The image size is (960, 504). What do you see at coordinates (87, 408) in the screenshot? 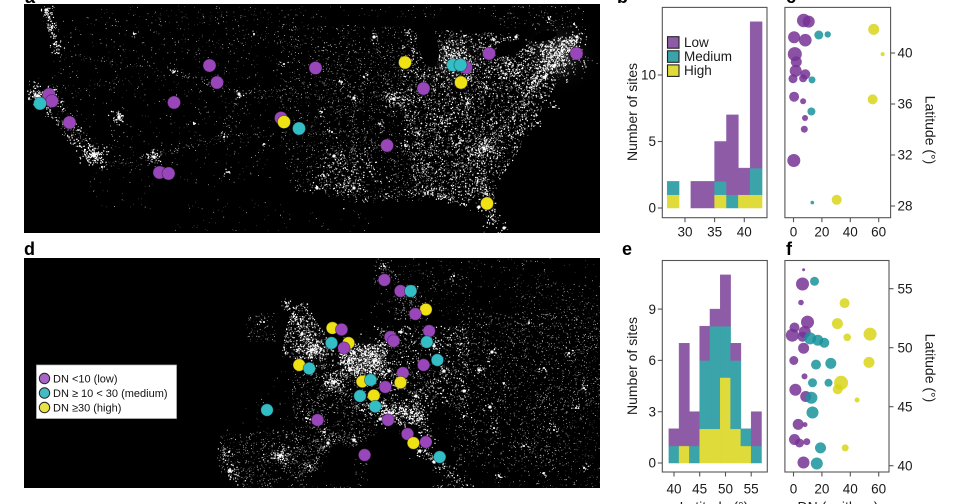
I see `svg-text: DN ≥30 (high)` at bounding box center [87, 408].